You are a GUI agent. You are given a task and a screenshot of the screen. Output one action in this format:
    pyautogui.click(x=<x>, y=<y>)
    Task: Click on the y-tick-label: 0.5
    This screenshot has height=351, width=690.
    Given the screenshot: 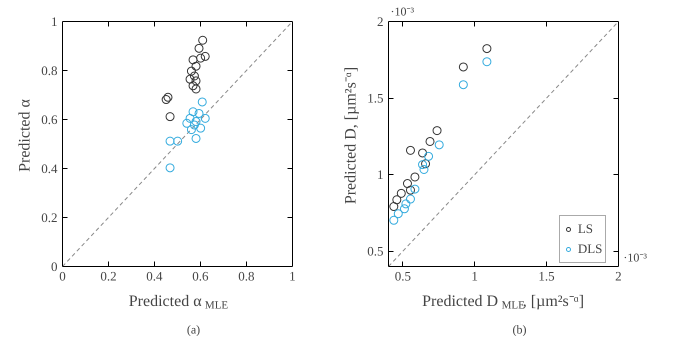 What is the action you would take?
    pyautogui.click(x=375, y=251)
    